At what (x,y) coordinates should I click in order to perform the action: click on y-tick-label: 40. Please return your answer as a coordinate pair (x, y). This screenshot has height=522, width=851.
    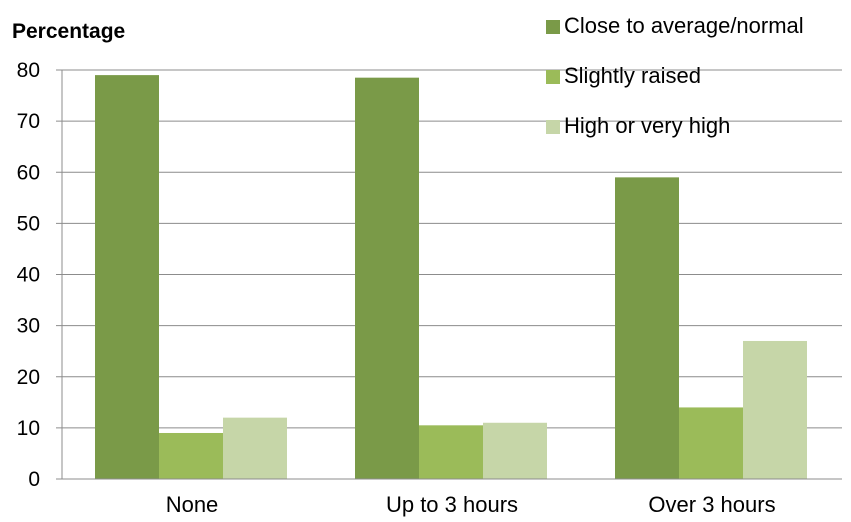
    Looking at the image, I should click on (28, 275).